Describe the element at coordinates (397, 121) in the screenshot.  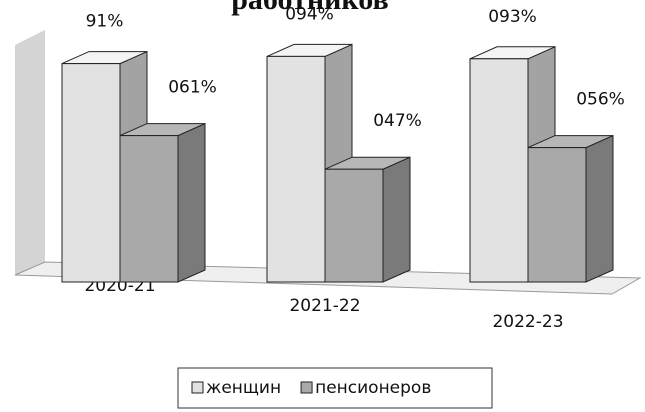
I see `data-label: 047%` at that location.